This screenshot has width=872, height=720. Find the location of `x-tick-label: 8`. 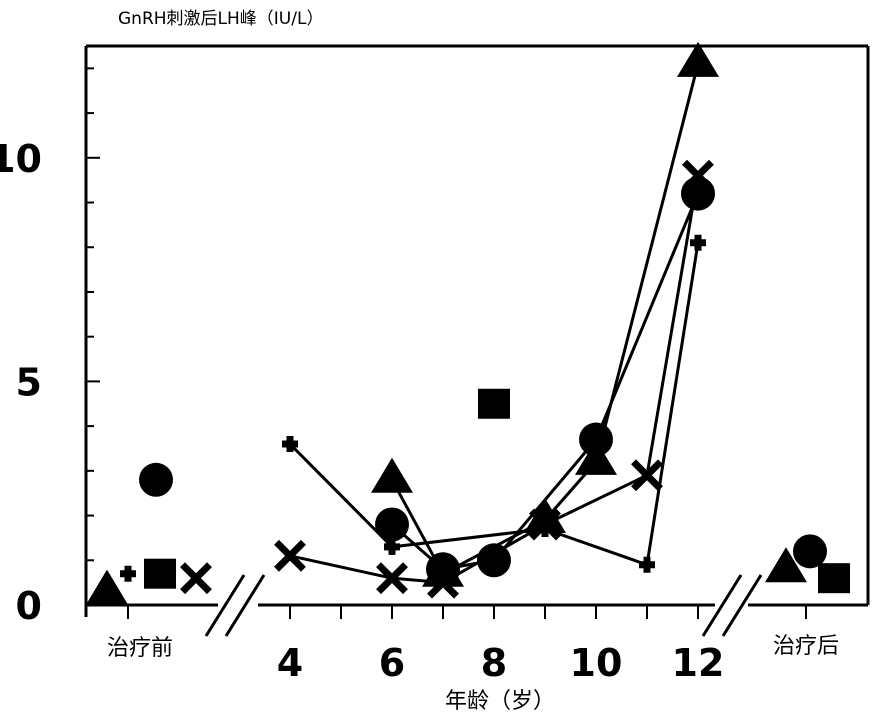

x-tick-label: 8 is located at coordinates (494, 663).